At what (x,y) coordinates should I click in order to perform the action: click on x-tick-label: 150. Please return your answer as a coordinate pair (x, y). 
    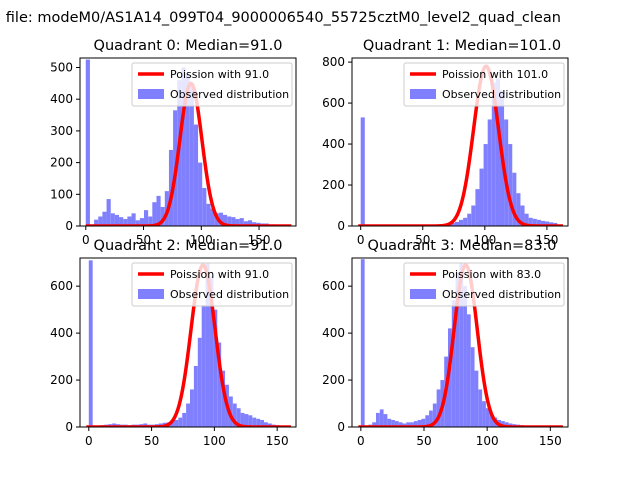
    Looking at the image, I should click on (259, 240).